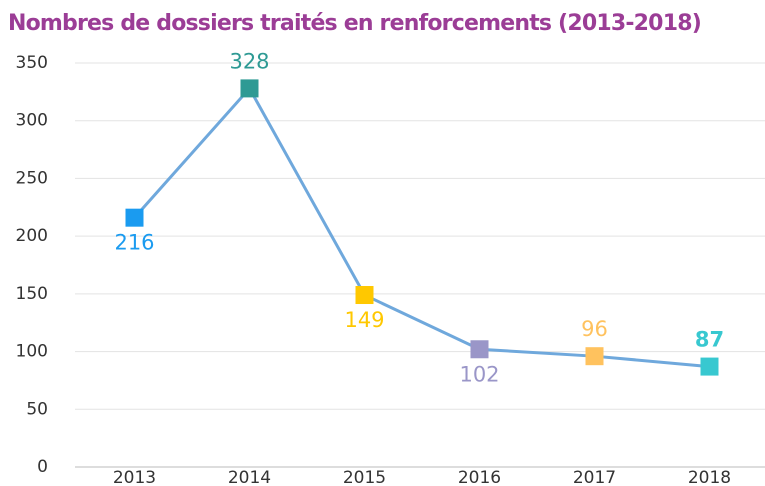 The height and width of the screenshot is (486, 765). I want to click on y-tick-label: 100, so click(32, 352).